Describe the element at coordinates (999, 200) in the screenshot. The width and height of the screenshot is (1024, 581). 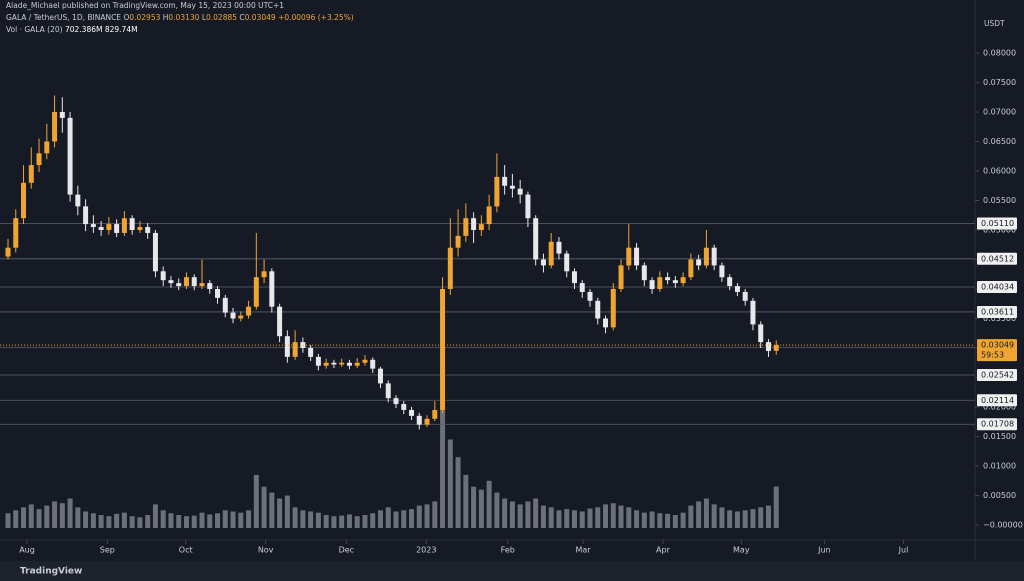
I see `y-tick-label: 0.05500` at that location.